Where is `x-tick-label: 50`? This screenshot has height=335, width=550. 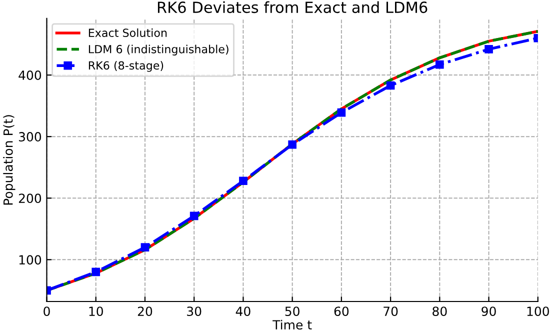
x-tick-label: 50 is located at coordinates (292, 311).